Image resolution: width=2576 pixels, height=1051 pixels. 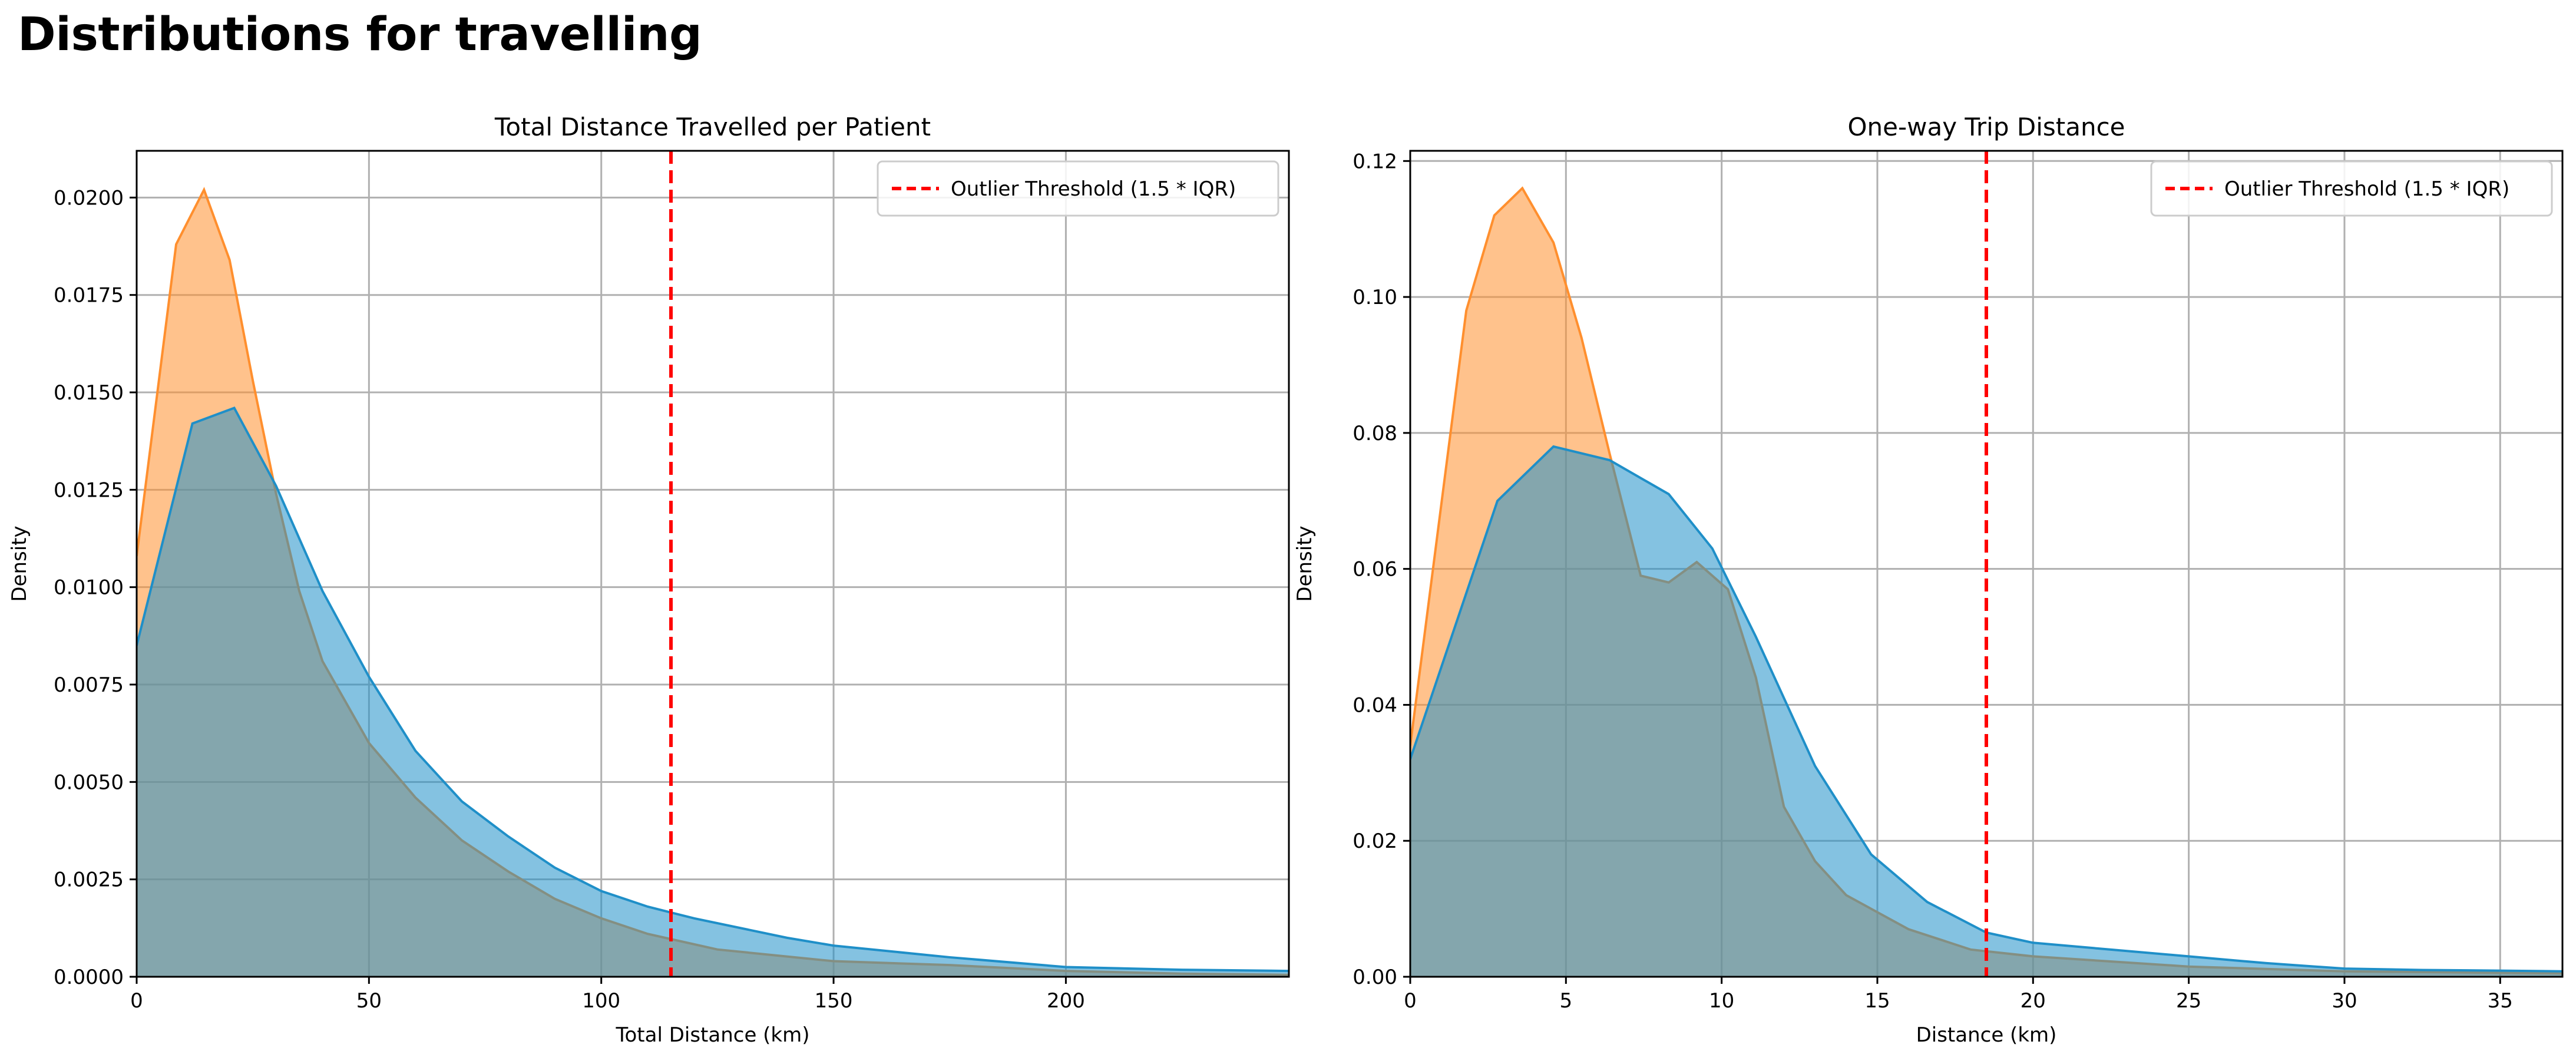 I want to click on y-tick-label: 0.00, so click(x=1375, y=978).